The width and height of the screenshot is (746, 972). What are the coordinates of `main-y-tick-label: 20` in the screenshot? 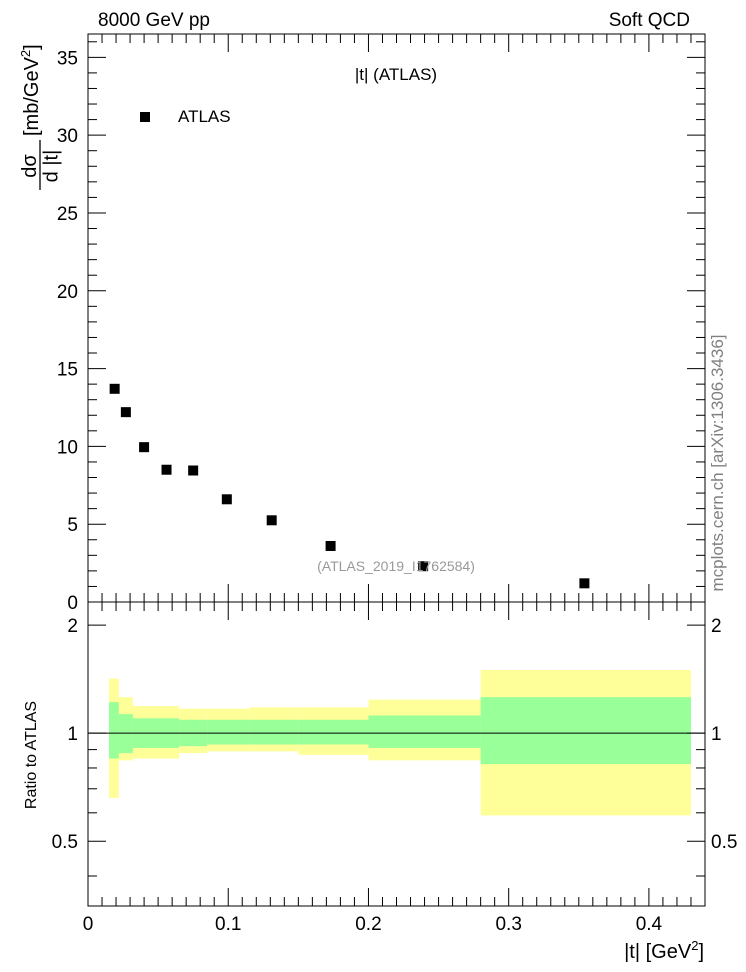 It's located at (67, 292).